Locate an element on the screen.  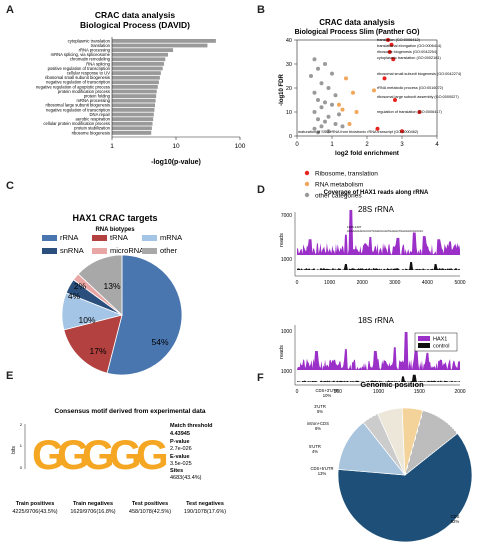
panel-letter-c: C is located at coordinates (10, 186).